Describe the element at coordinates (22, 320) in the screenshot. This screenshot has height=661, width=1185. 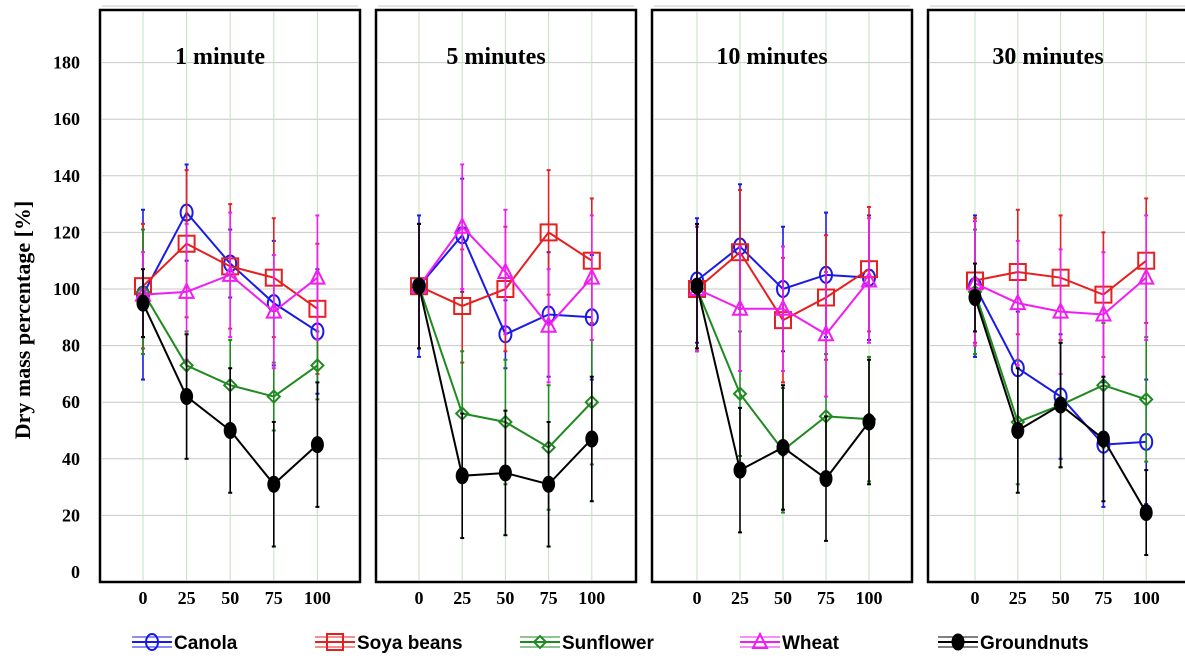
I see `y-axis-label: Dry mass percentage [%]` at that location.